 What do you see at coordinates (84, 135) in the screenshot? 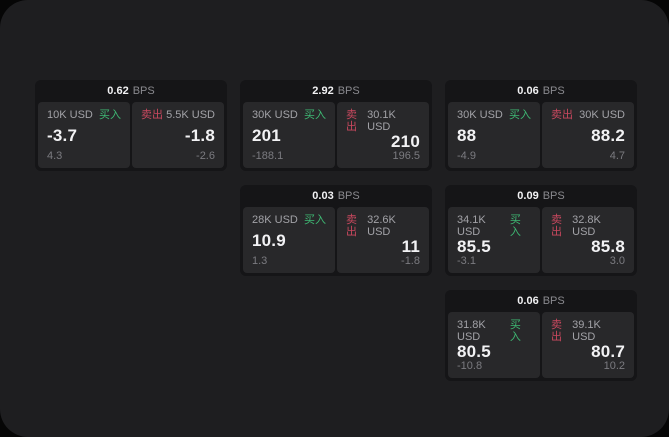
I see `buy-panel: 10K USD 买入 -3.7 4.3` at bounding box center [84, 135].